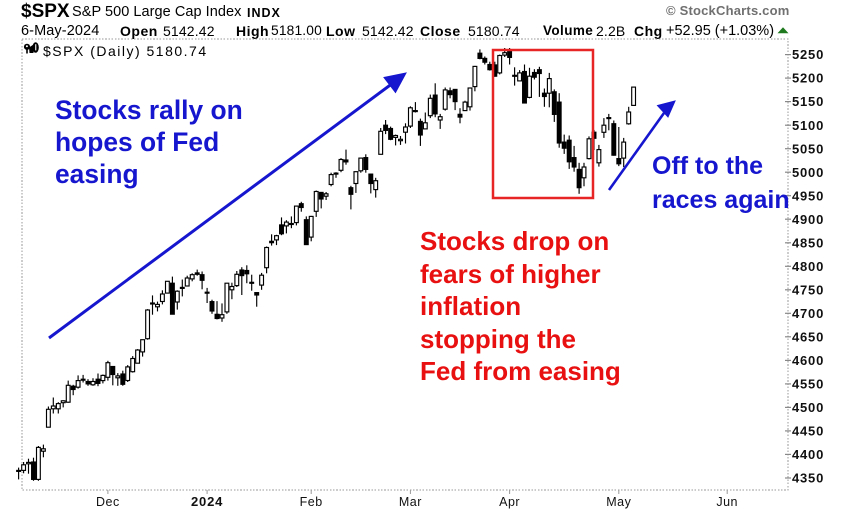 The height and width of the screenshot is (513, 848). Describe the element at coordinates (618, 502) in the screenshot. I see `svg-text: May` at that location.